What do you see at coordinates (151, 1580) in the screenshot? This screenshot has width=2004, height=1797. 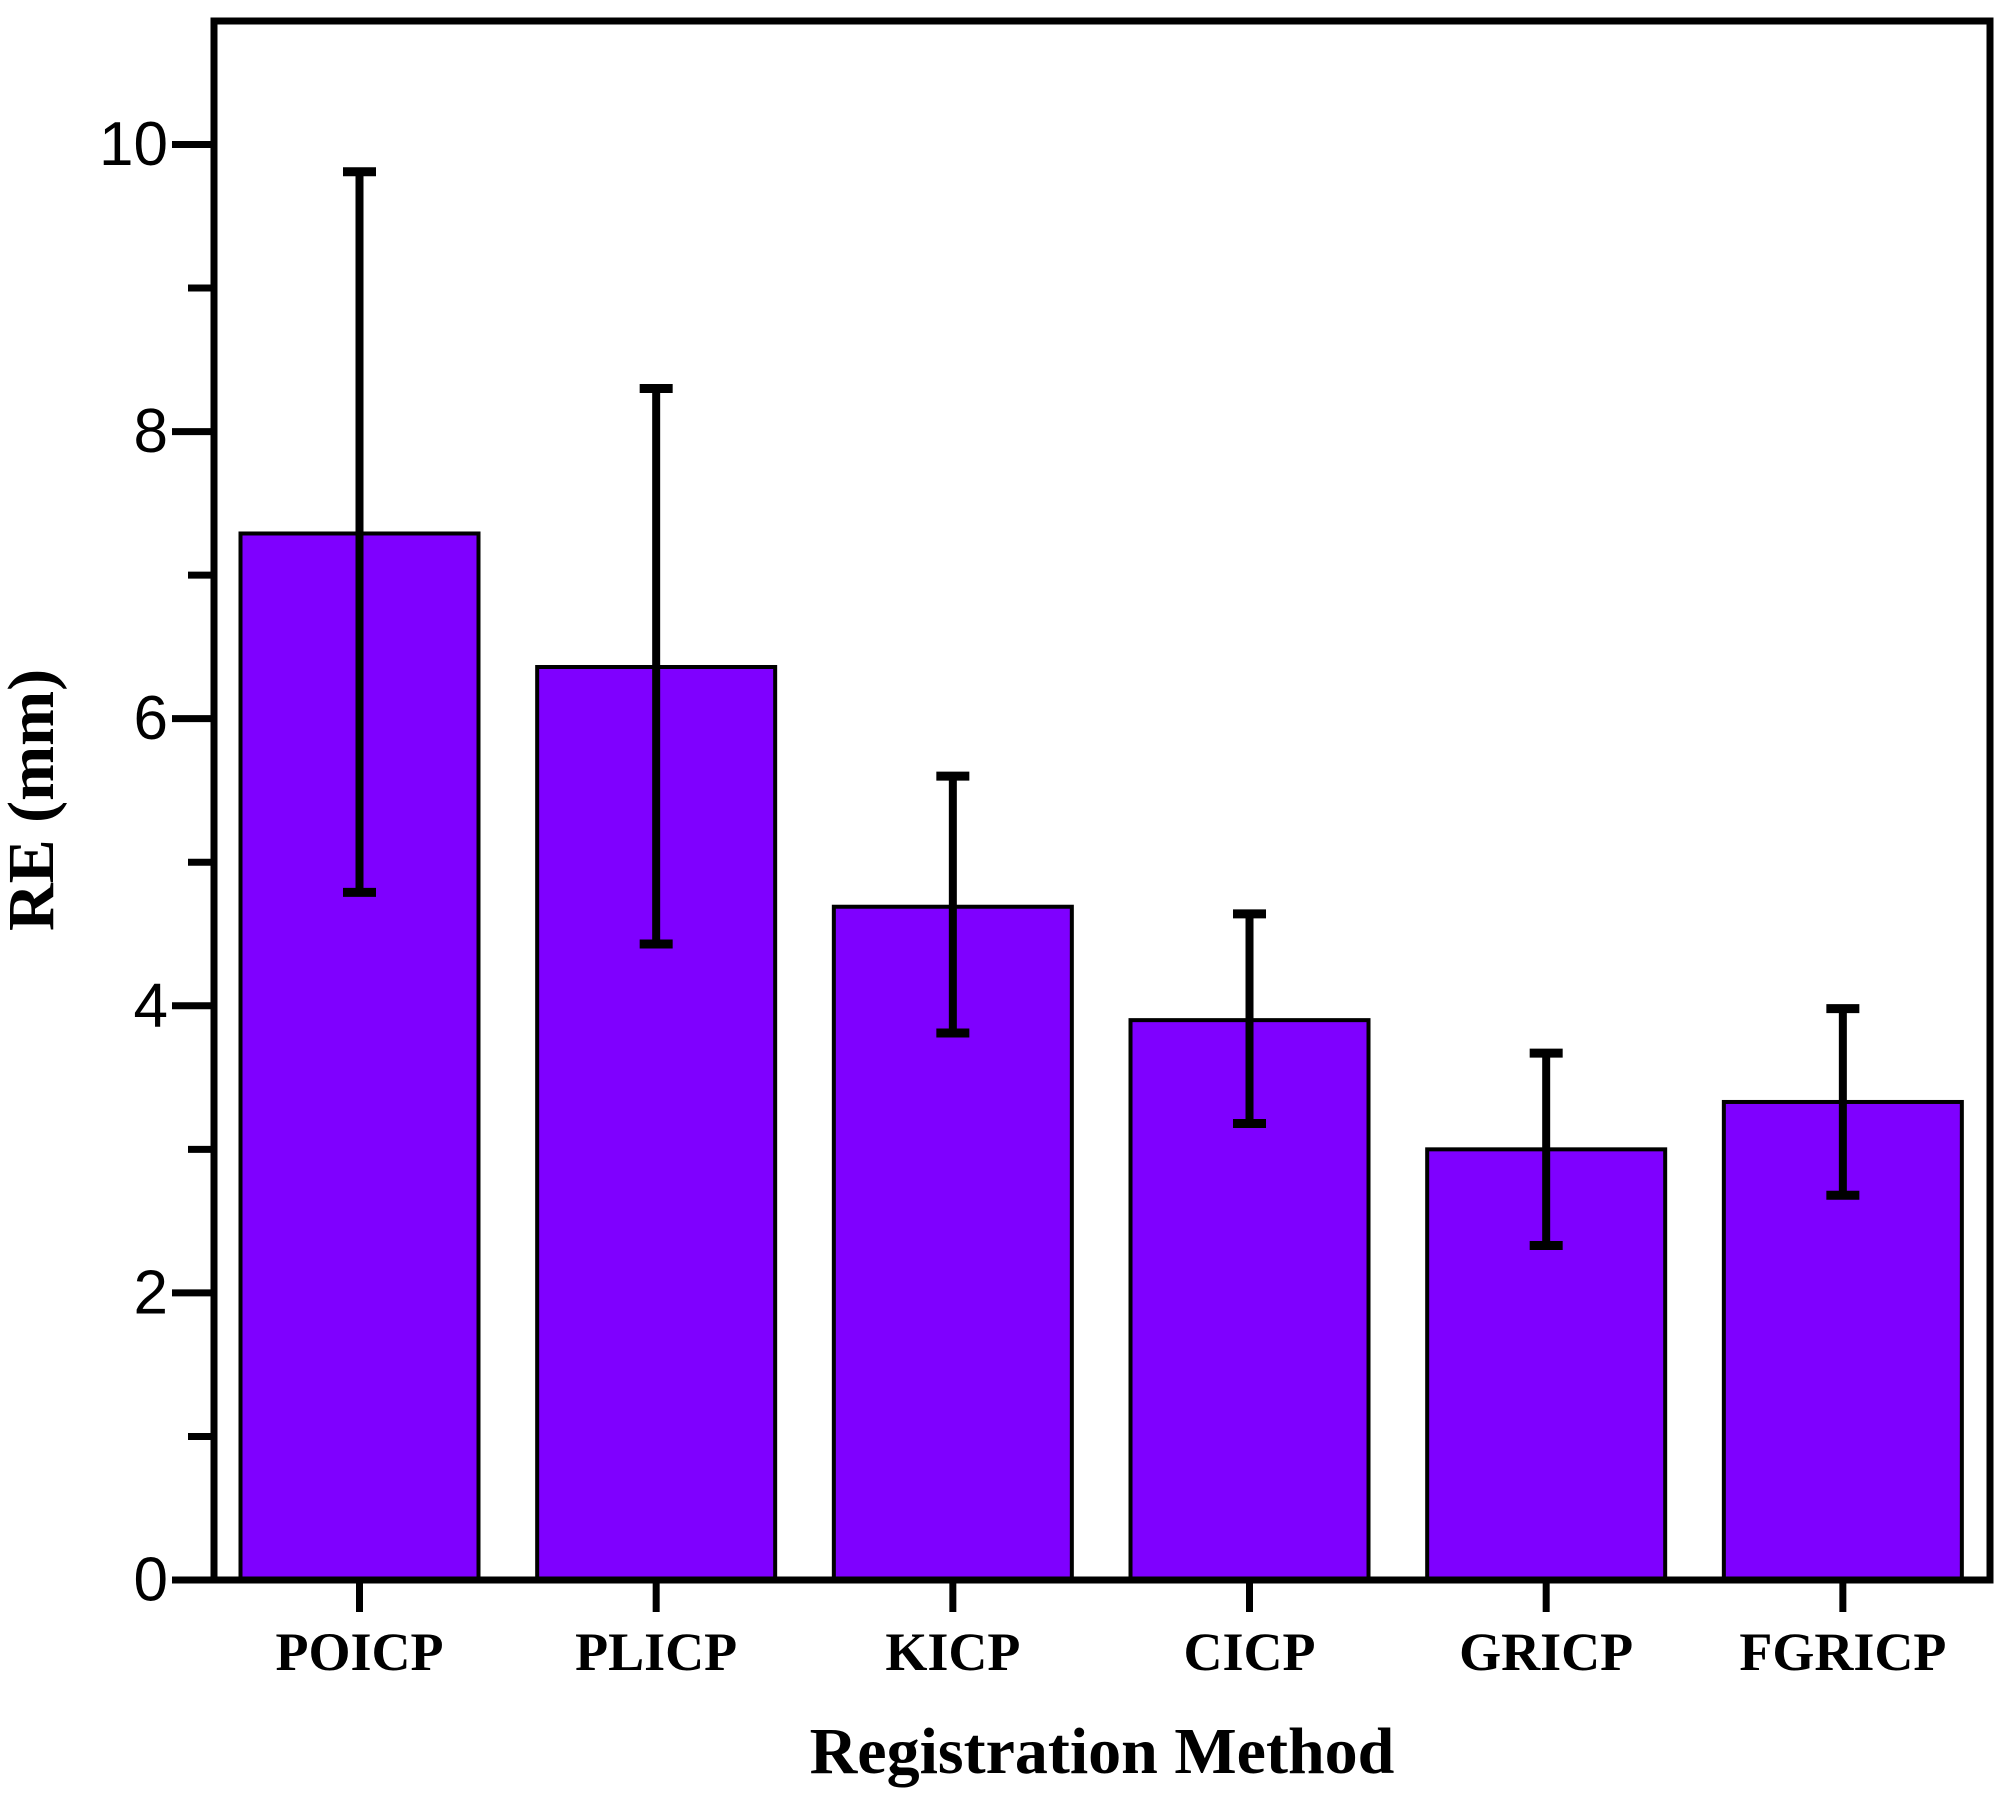 I see `y-tick-label: 0` at bounding box center [151, 1580].